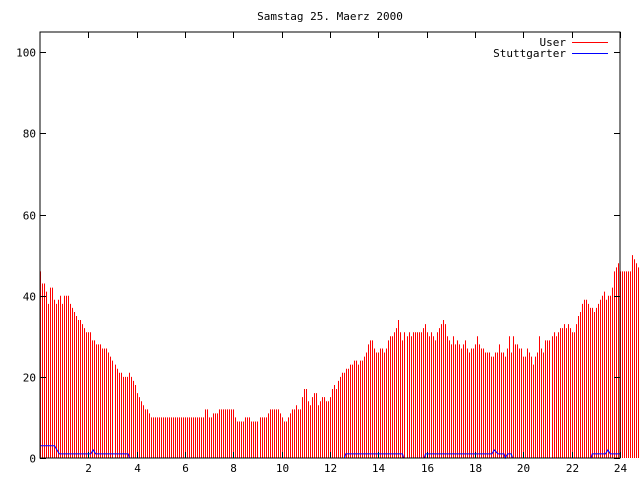  Describe the element at coordinates (29, 216) in the screenshot. I see `y-tick-label: 60` at that location.